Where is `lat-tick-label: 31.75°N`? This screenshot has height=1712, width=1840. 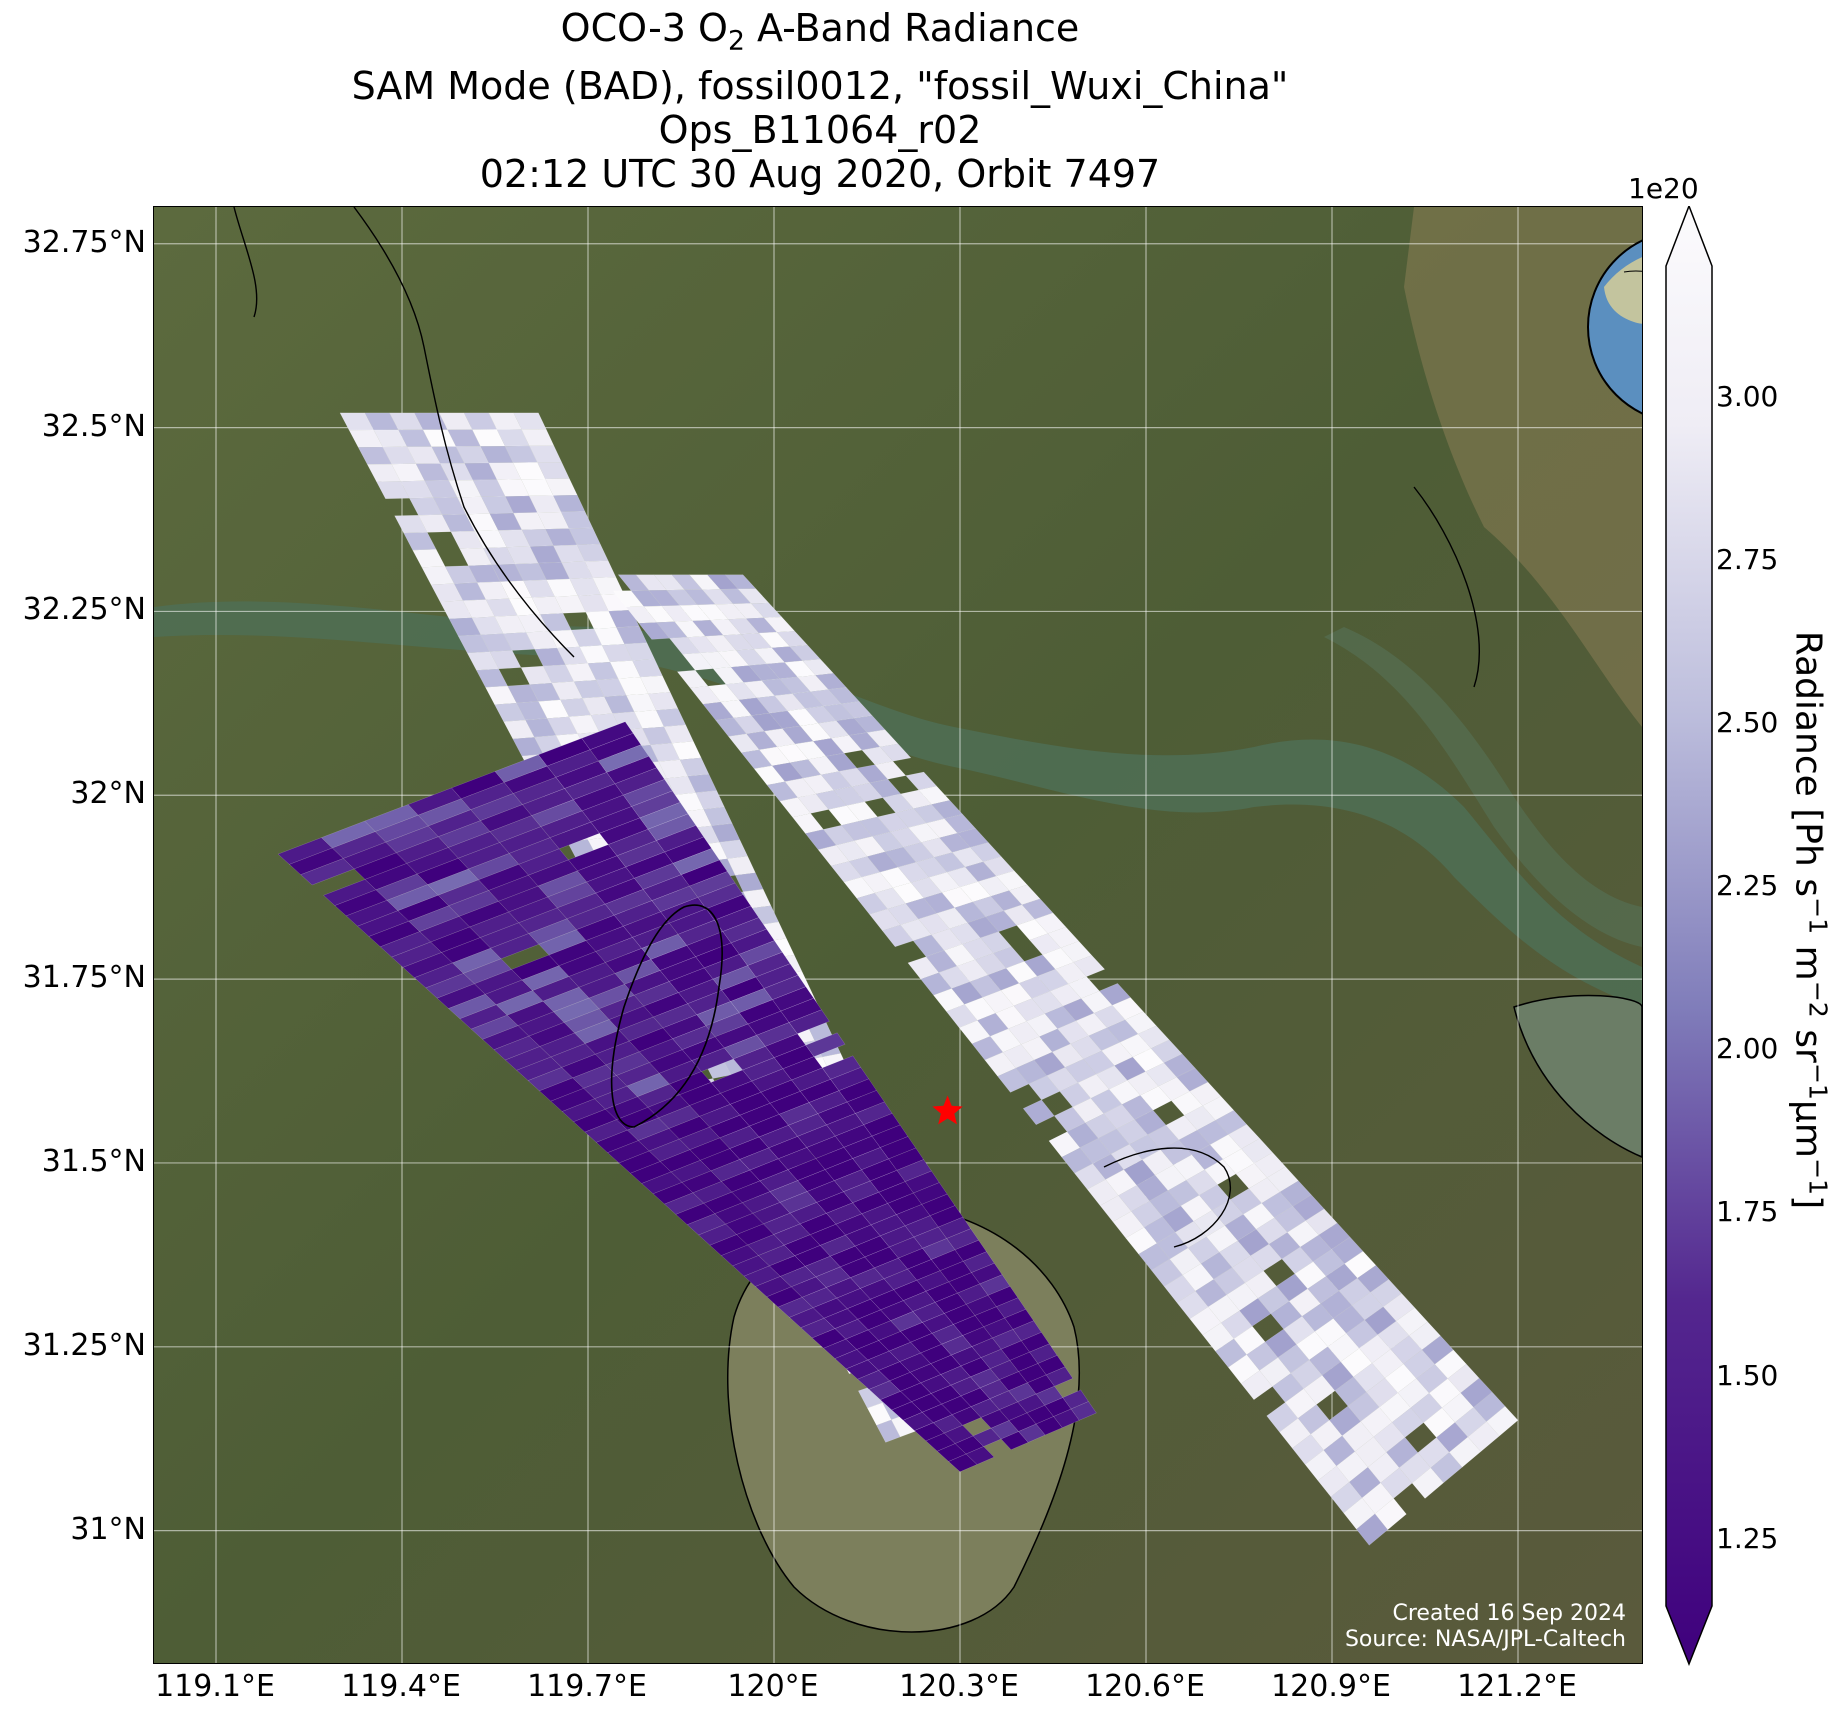
lat-tick-label: 31.75°N is located at coordinates (84, 978).